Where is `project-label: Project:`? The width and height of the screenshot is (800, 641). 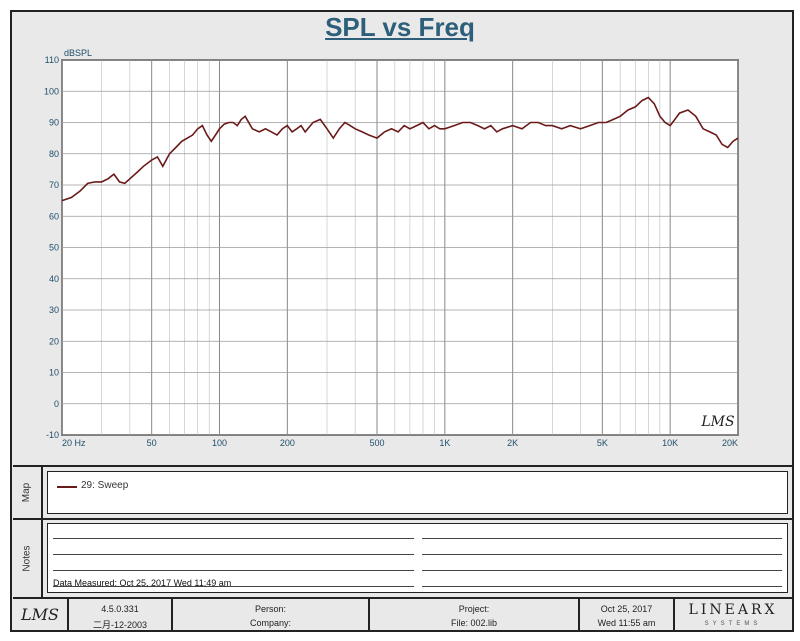
project-label: Project: is located at coordinates (474, 609).